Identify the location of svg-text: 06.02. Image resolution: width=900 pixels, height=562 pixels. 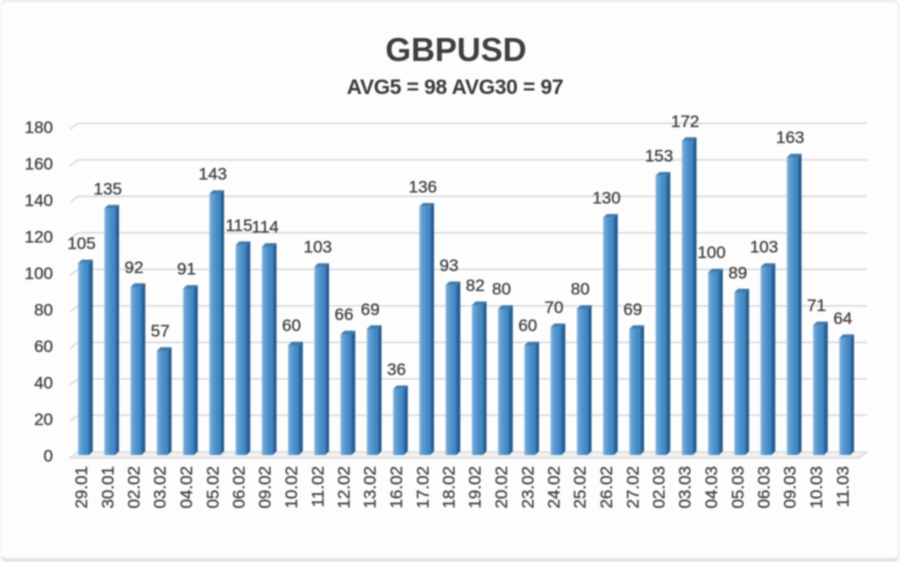
(239, 487).